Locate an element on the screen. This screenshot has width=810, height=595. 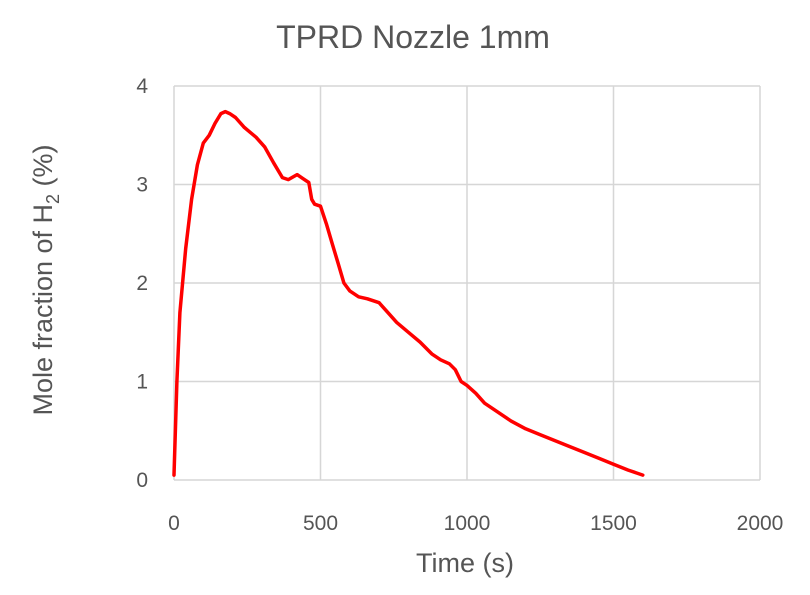
x-axis-label: Time (s) is located at coordinates (465, 563).